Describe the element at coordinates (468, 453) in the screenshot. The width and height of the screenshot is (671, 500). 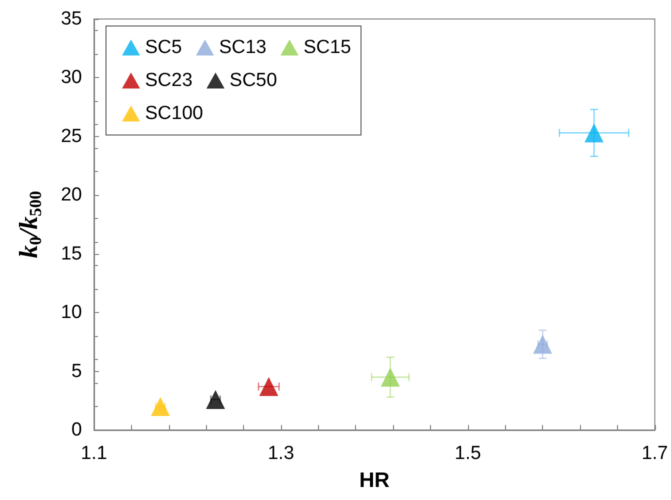
I see `x-tick-label: 1.5` at that location.